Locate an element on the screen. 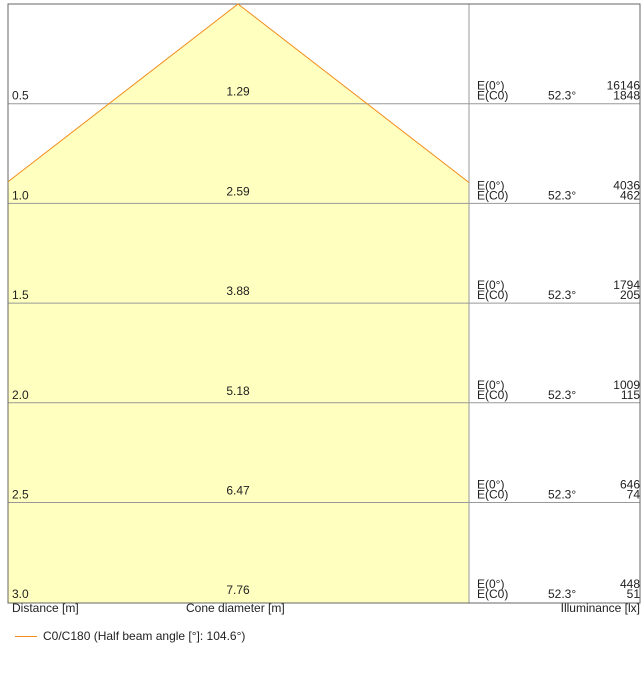  legend-label: C0/C180 (Half beam angle [°]: 104.6°) is located at coordinates (144, 636).